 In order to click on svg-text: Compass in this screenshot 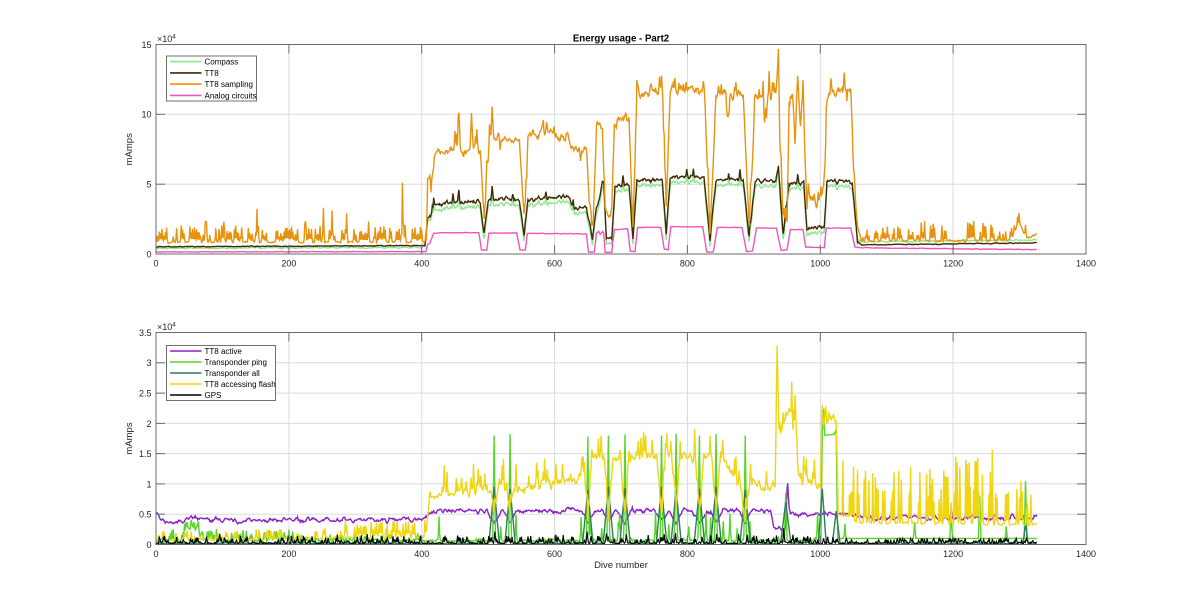, I will do `click(222, 62)`.